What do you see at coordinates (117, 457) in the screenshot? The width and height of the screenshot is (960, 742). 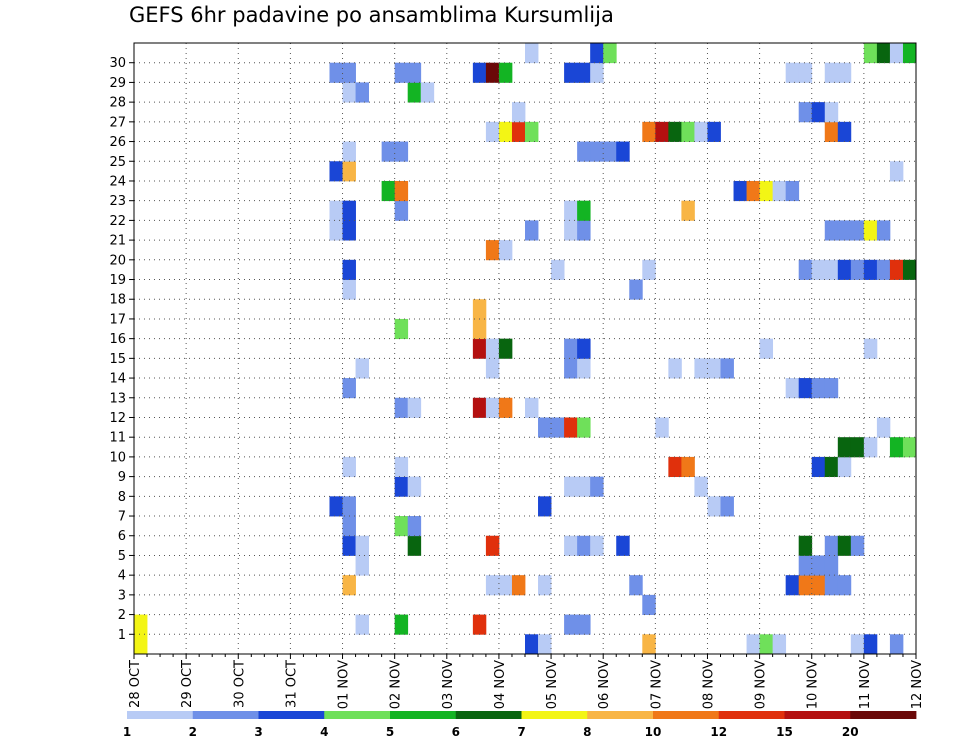 I see `y-tick-label: 10` at bounding box center [117, 457].